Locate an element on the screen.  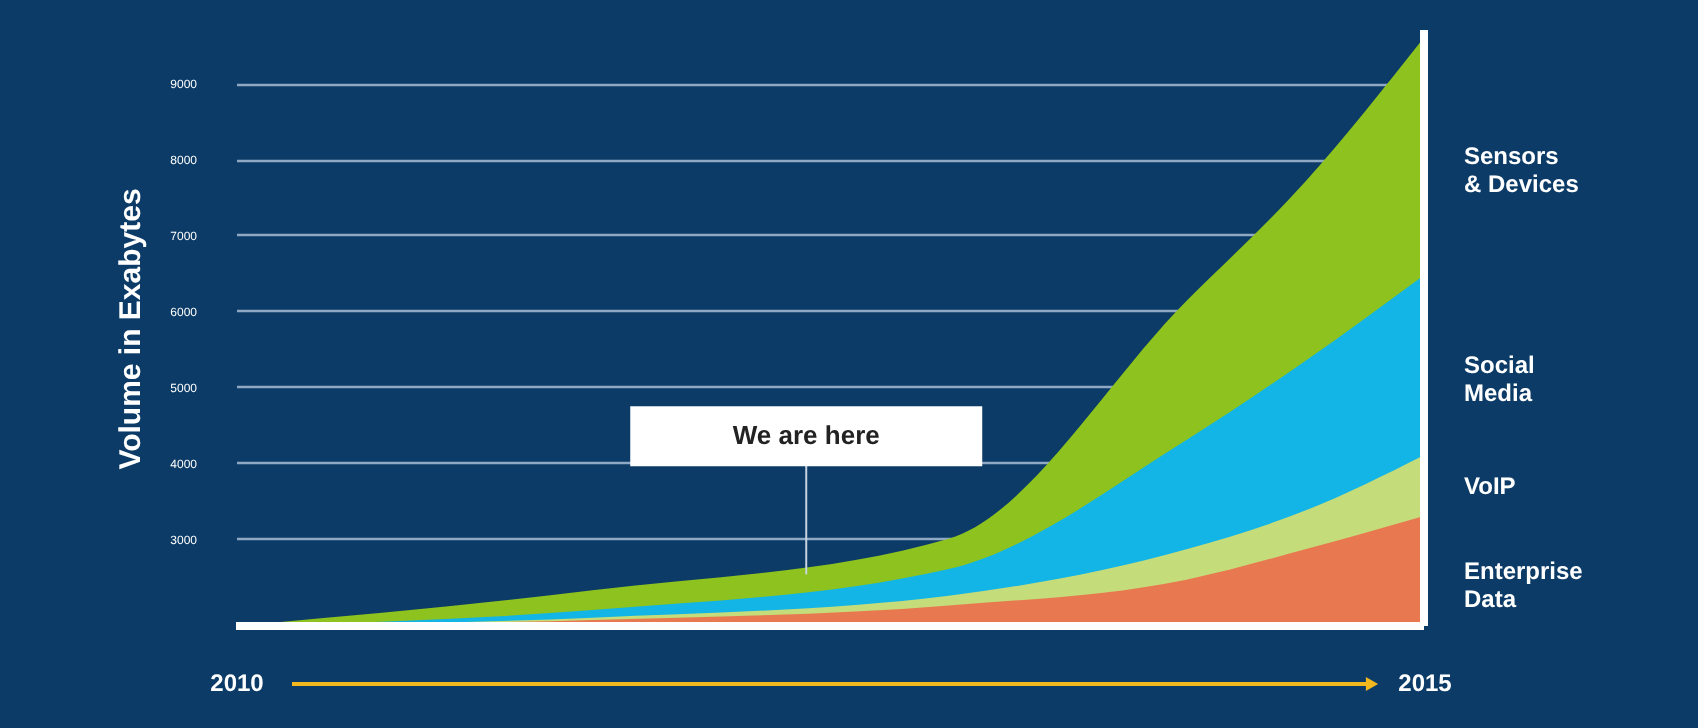
series-label: Enterprise Data is located at coordinates (1524, 584).